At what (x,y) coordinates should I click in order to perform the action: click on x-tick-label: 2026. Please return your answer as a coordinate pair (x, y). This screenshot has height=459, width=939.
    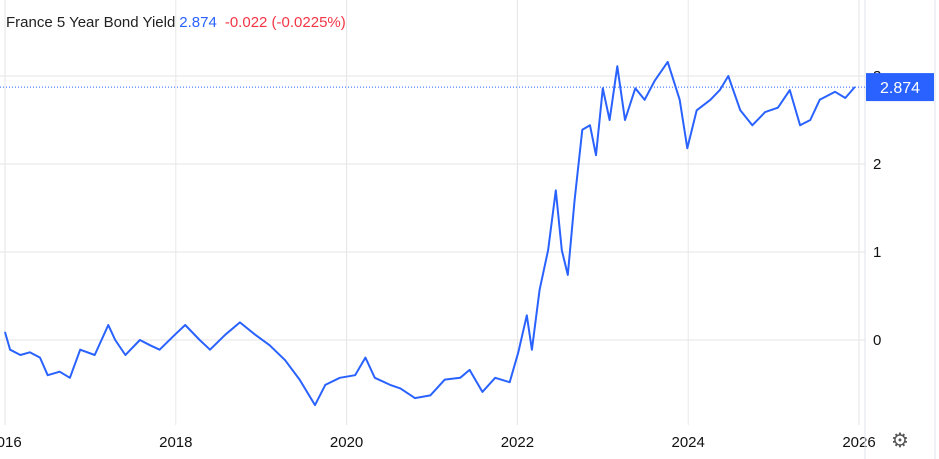
    Looking at the image, I should click on (858, 442).